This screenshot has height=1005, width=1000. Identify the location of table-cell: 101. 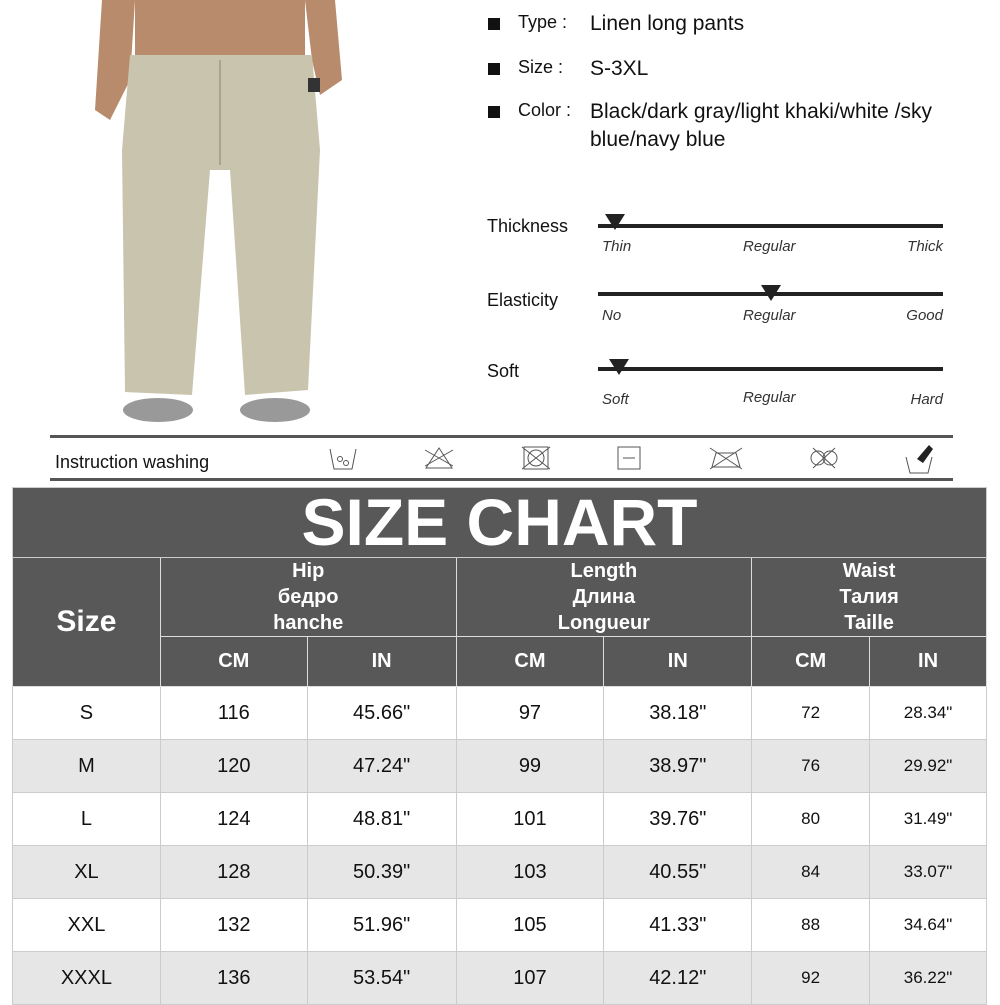
(530, 819).